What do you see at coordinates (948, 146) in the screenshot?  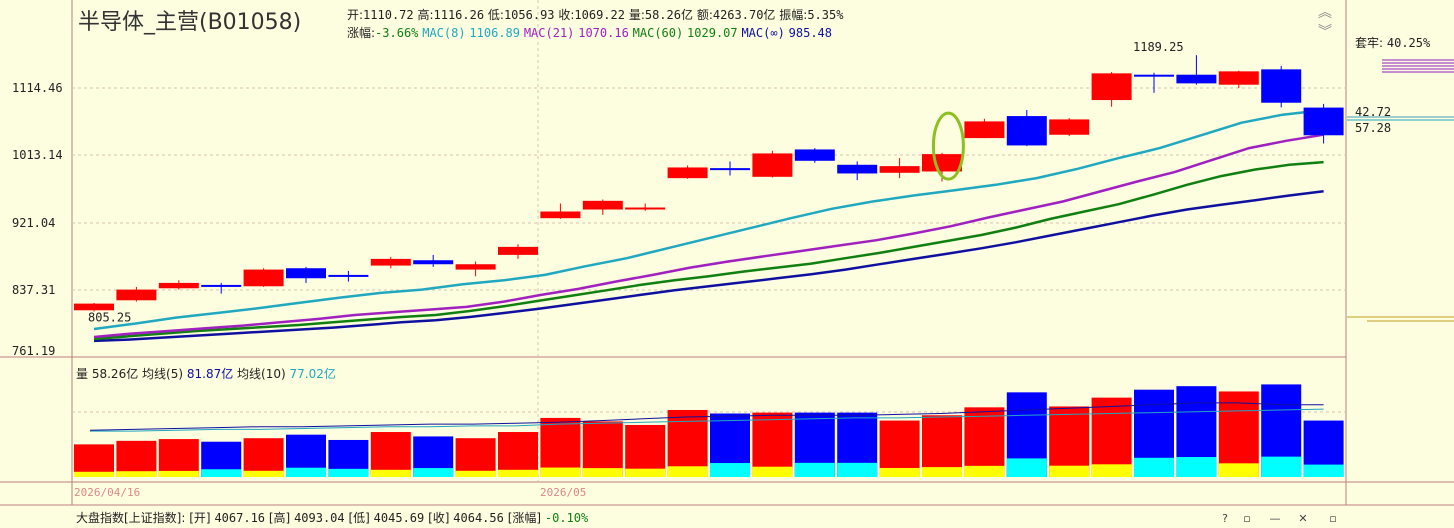 I see `highlight-ring` at bounding box center [948, 146].